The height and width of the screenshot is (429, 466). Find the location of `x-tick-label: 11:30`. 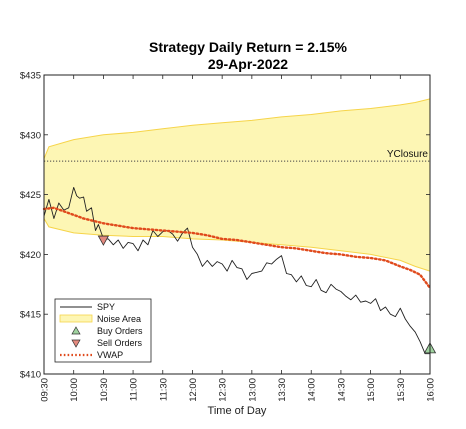

x-tick-label: 11:30 is located at coordinates (163, 389).